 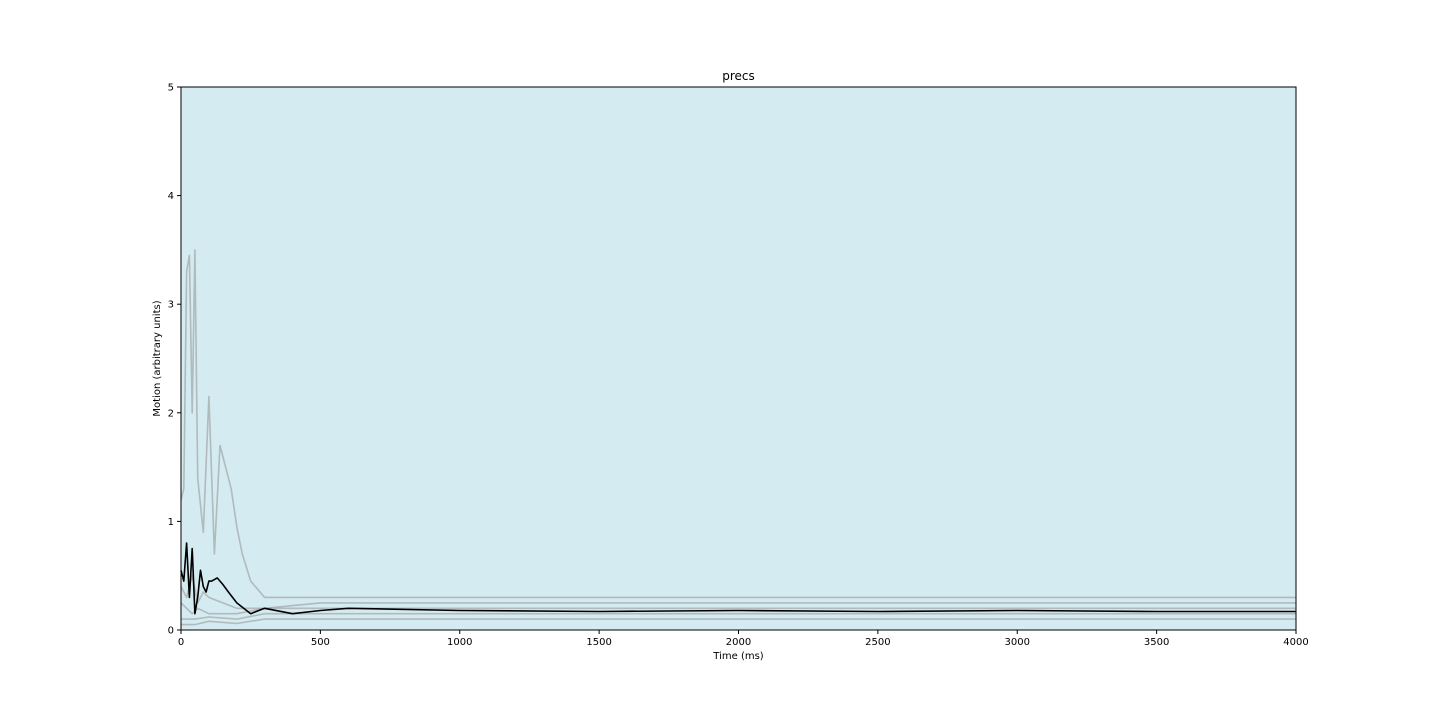 What do you see at coordinates (171, 305) in the screenshot?
I see `y-tick-label: 3` at bounding box center [171, 305].